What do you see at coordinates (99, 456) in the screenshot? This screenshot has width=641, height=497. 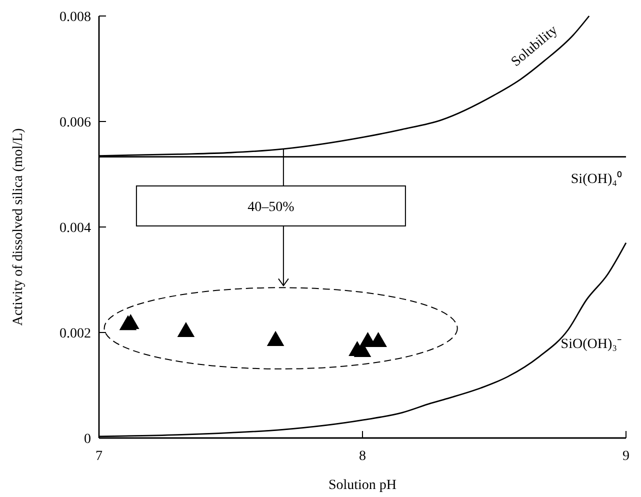 I see `x-tick-label: 7` at bounding box center [99, 456].